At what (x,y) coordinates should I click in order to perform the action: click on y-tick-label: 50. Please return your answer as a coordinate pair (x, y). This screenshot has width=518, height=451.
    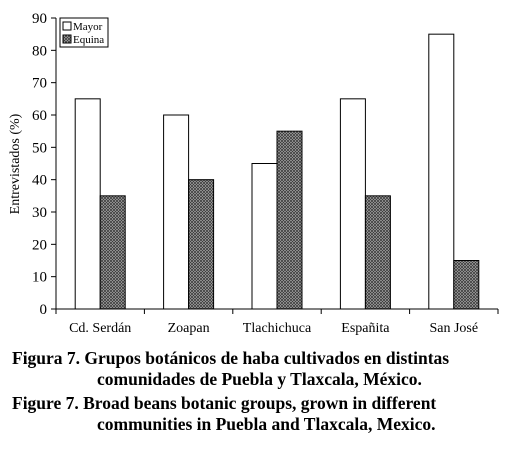
    Looking at the image, I should click on (39, 148).